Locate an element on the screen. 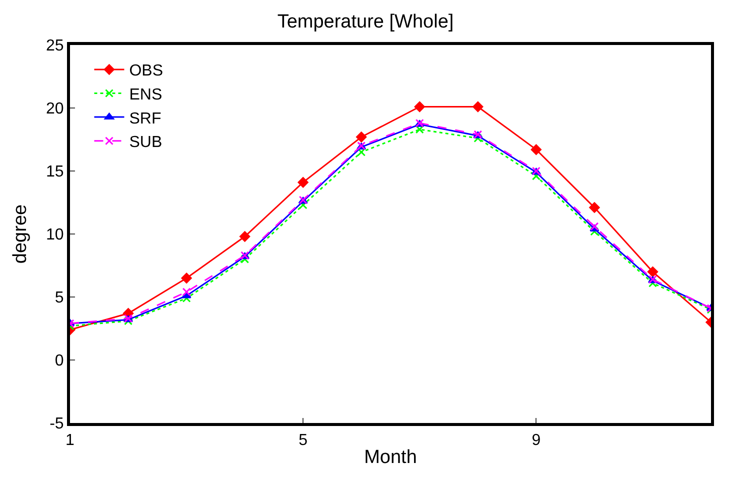 The image size is (731, 477). legend-label: SRF is located at coordinates (145, 119).